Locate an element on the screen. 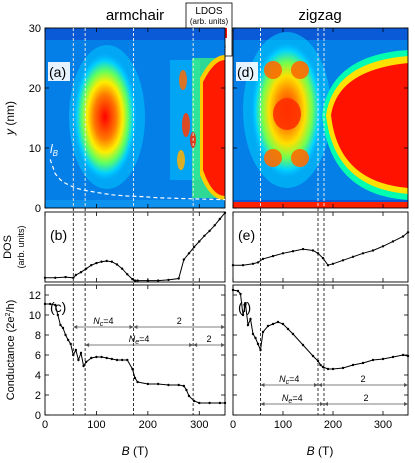  ldos-y-axis-title: y (nm) is located at coordinates (10, 118).